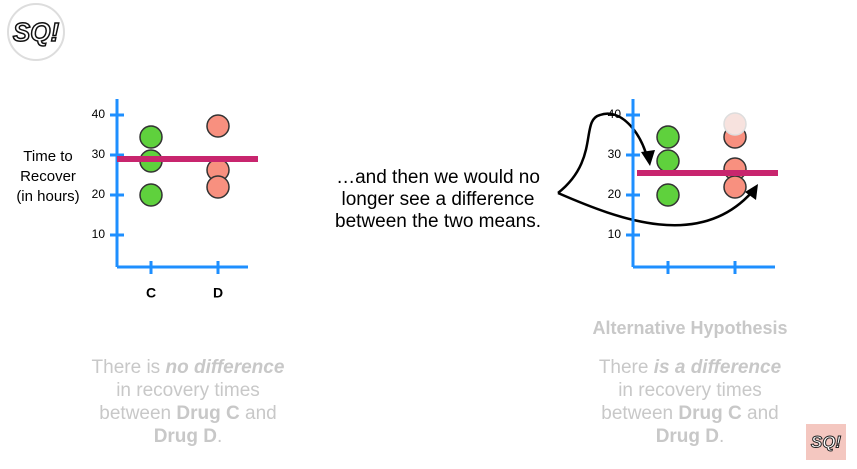  Describe the element at coordinates (626, 367) in the screenshot. I see `caption-segment: There` at that location.